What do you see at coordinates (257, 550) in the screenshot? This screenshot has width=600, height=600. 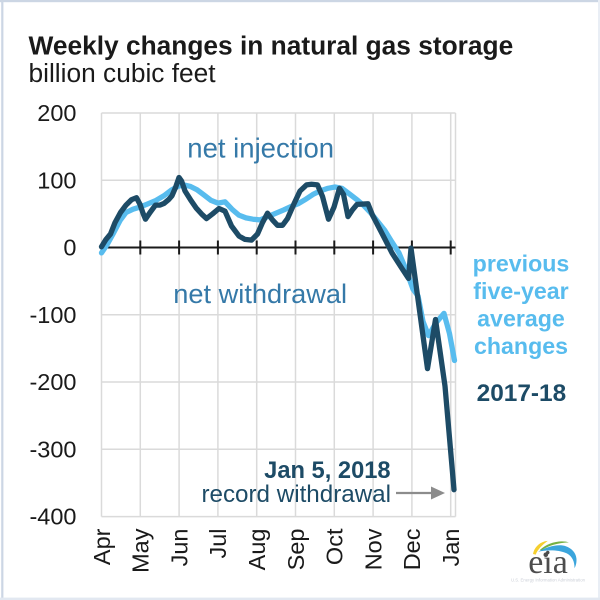 I see `svg-text: Aug` at bounding box center [257, 550].